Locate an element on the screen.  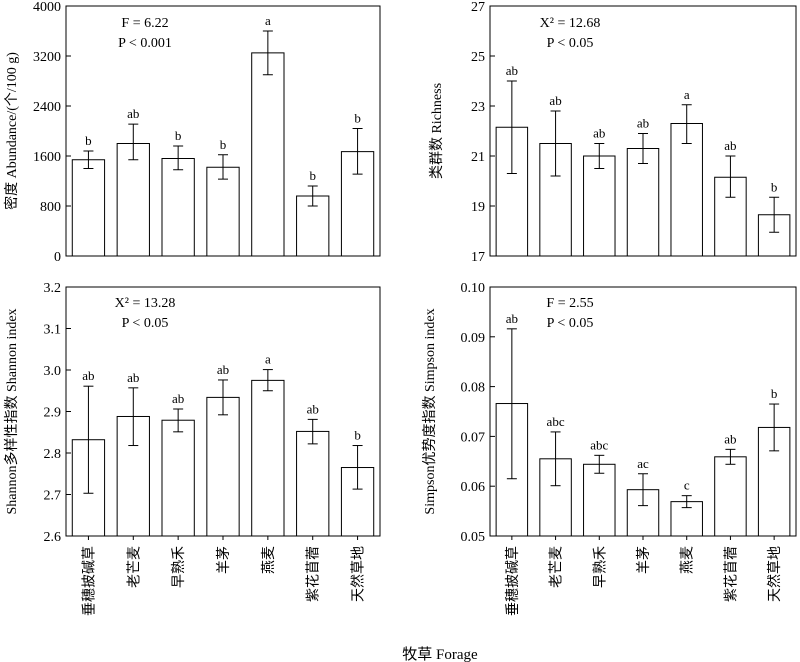
y-tick-label: 0.07 is located at coordinates (473, 437).